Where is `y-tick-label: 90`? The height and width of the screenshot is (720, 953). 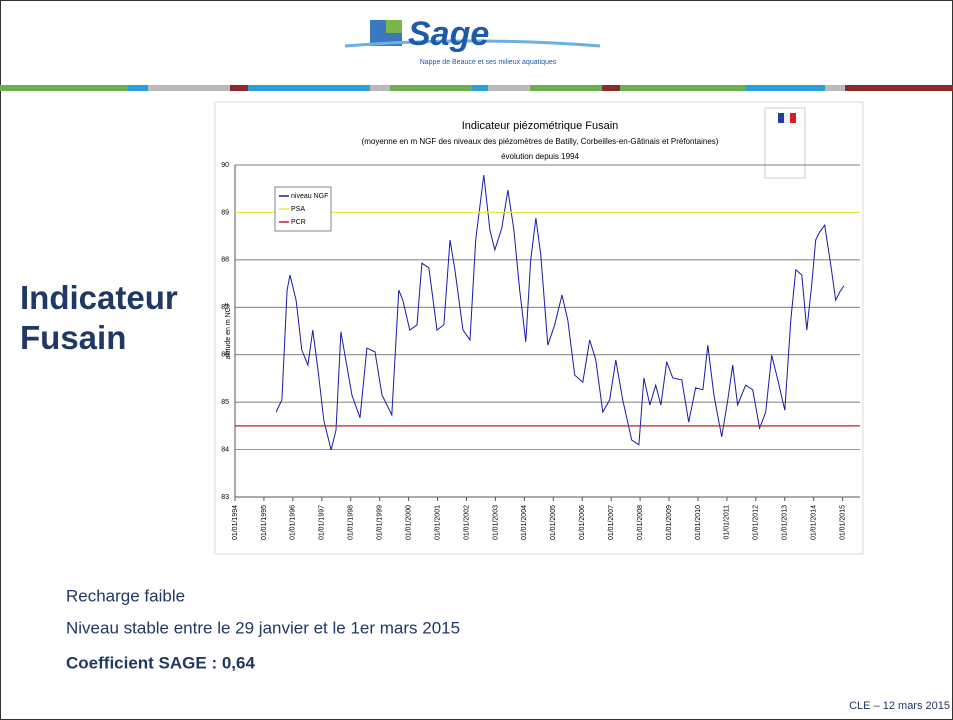
y-tick-label: 90 is located at coordinates (225, 165).